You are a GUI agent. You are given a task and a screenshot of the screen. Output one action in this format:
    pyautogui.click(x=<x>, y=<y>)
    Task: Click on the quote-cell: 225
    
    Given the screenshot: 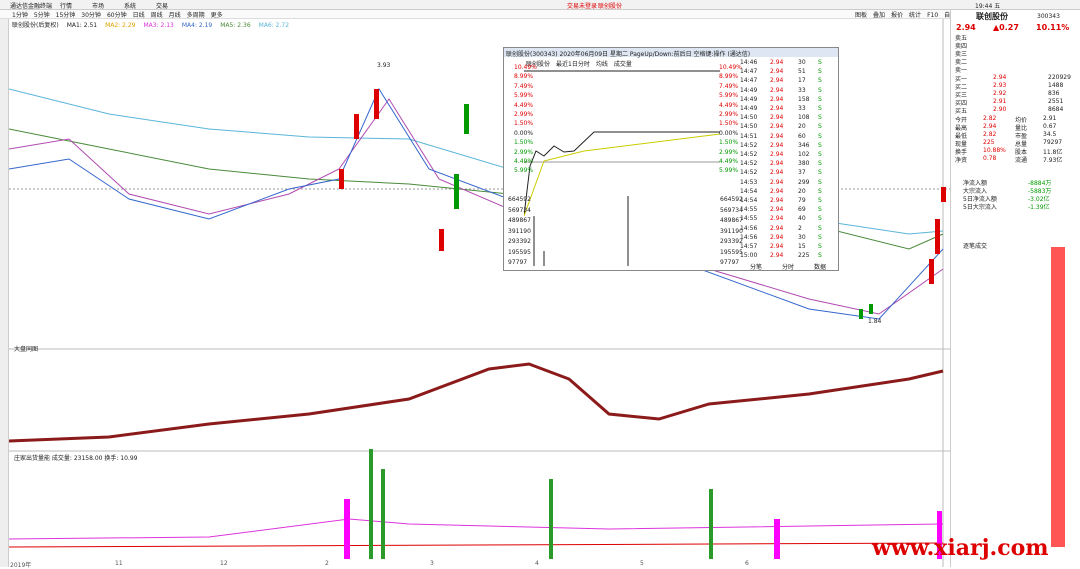 What is the action you would take?
    pyautogui.click(x=989, y=142)
    